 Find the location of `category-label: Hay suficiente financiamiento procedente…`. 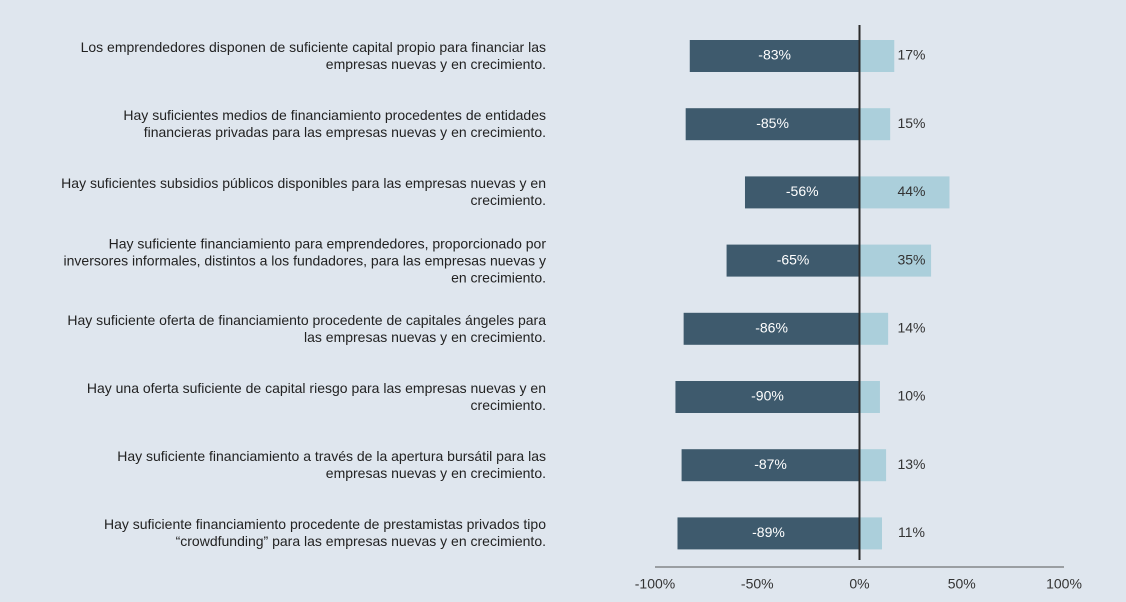

category-label: Hay suficiente financiamiento procedente… is located at coordinates (324, 533).